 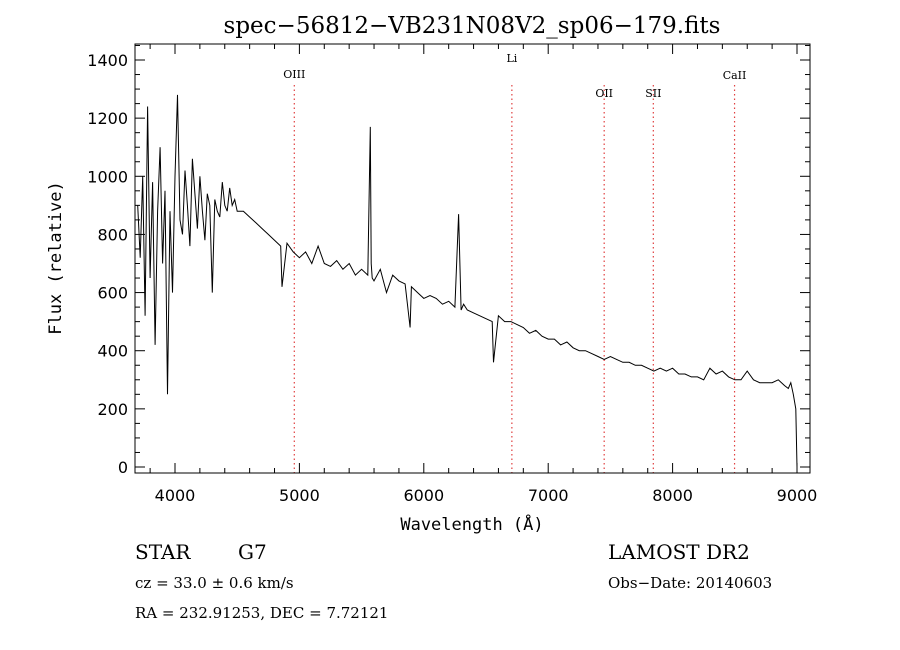 What do you see at coordinates (107, 176) in the screenshot?
I see `y-tick-label: 1000` at bounding box center [107, 176].